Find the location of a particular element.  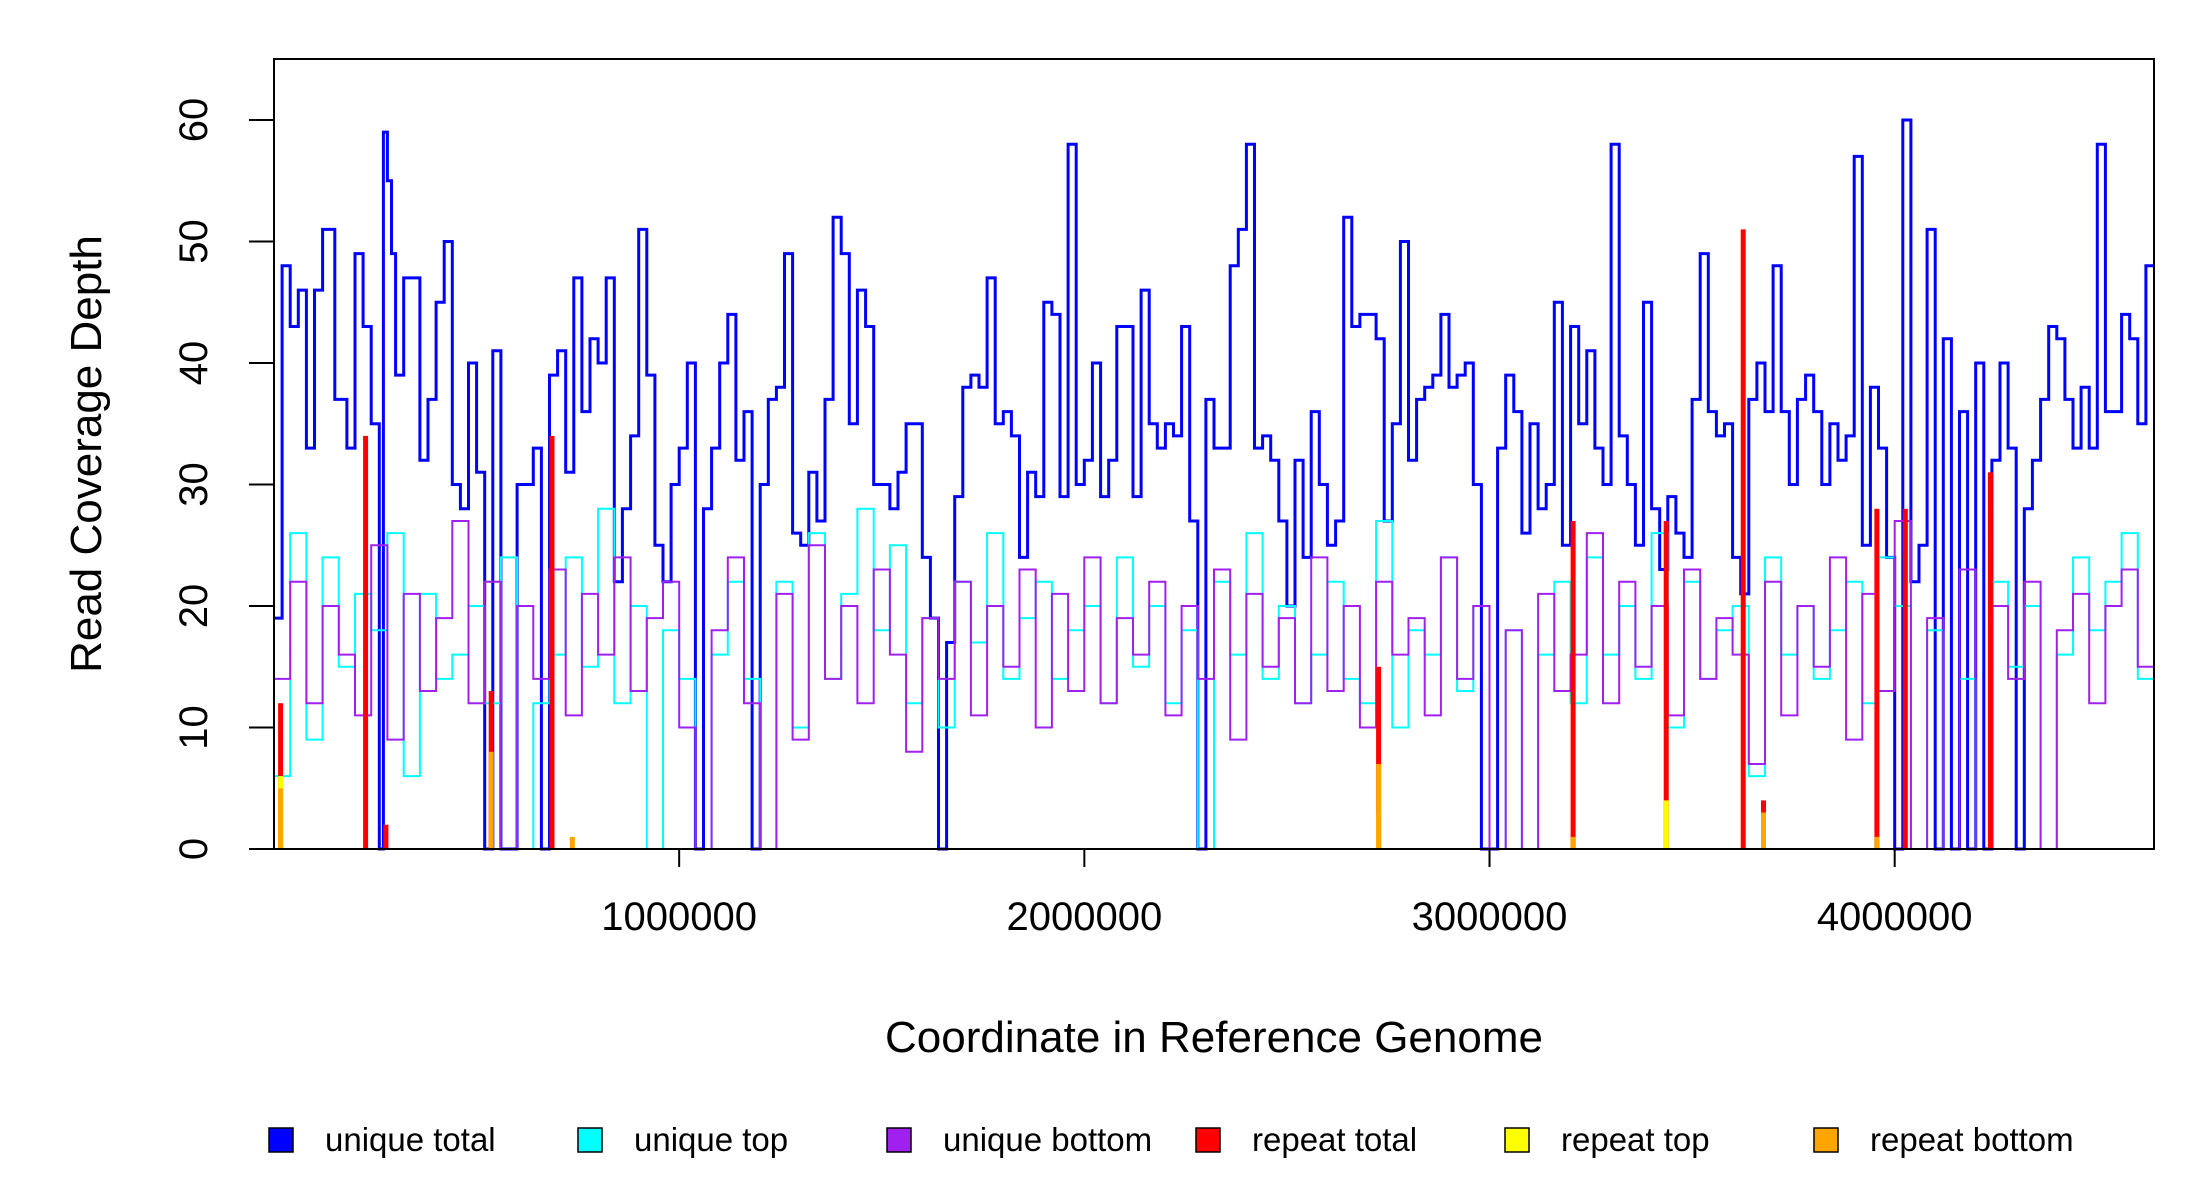

legend-swatch-unique-bottom is located at coordinates (899, 1140).